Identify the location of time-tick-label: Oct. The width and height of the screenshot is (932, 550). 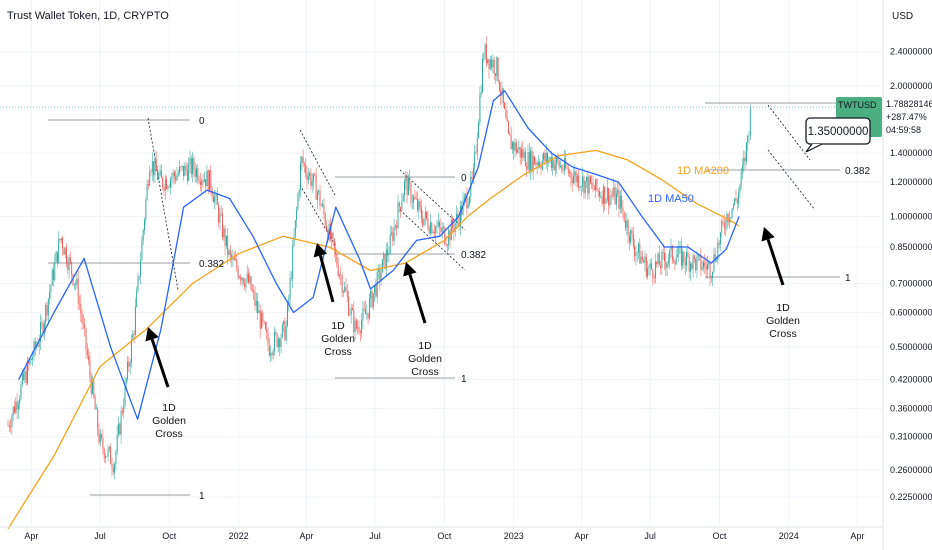
(719, 536).